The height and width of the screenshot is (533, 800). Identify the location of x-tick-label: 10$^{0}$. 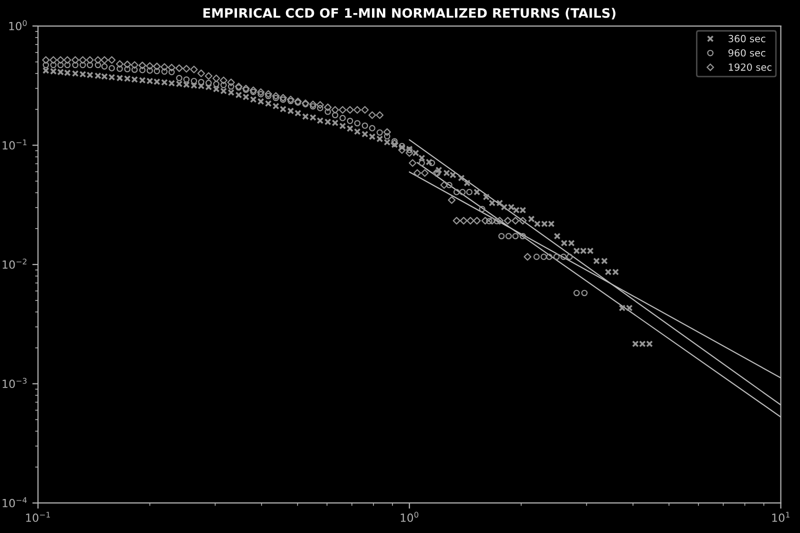
(409, 517).